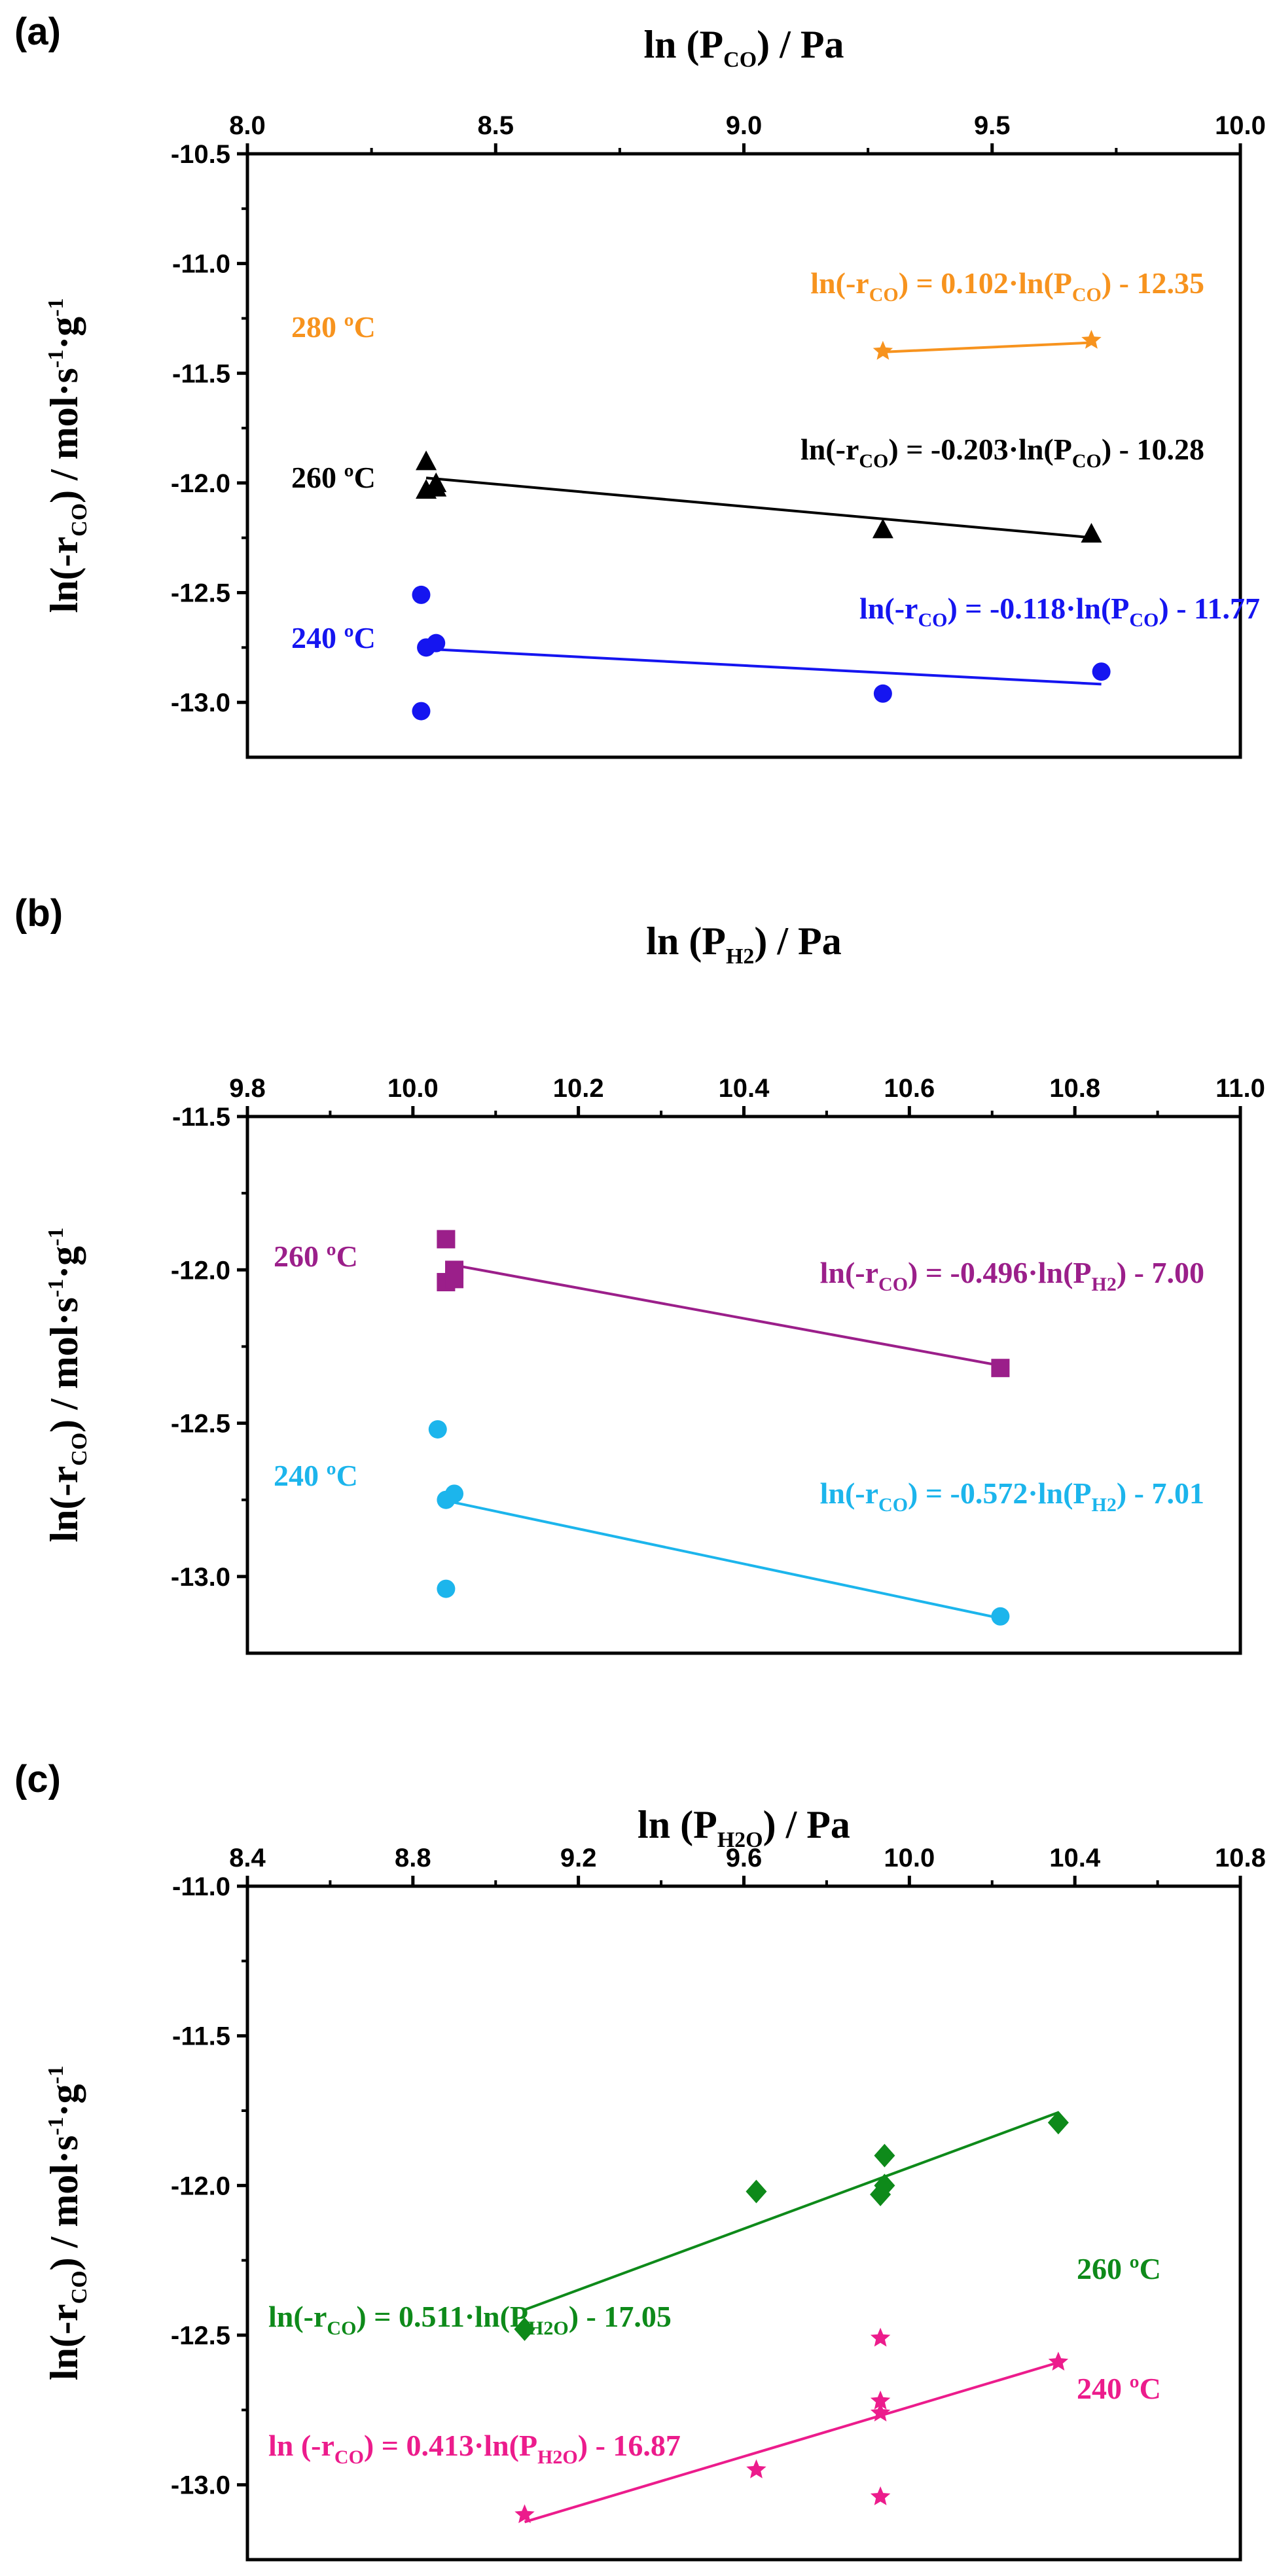 The width and height of the screenshot is (1277, 2576). I want to click on x-axis-title: ln (PCO) / Pa, so click(744, 47).